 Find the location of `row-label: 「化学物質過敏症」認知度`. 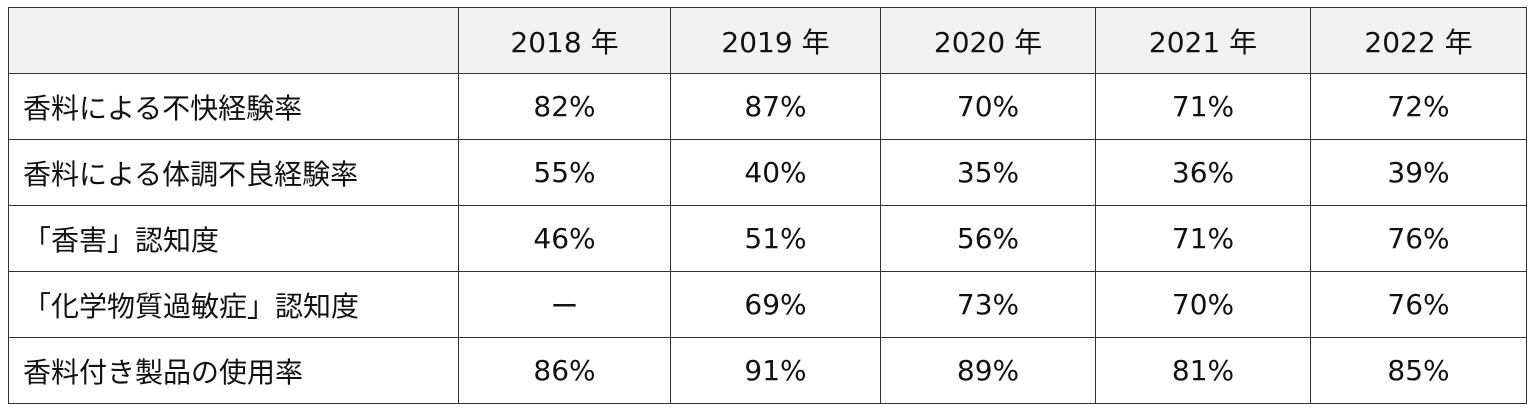

row-label: 「化学物質過敏症」認知度 is located at coordinates (233, 304).